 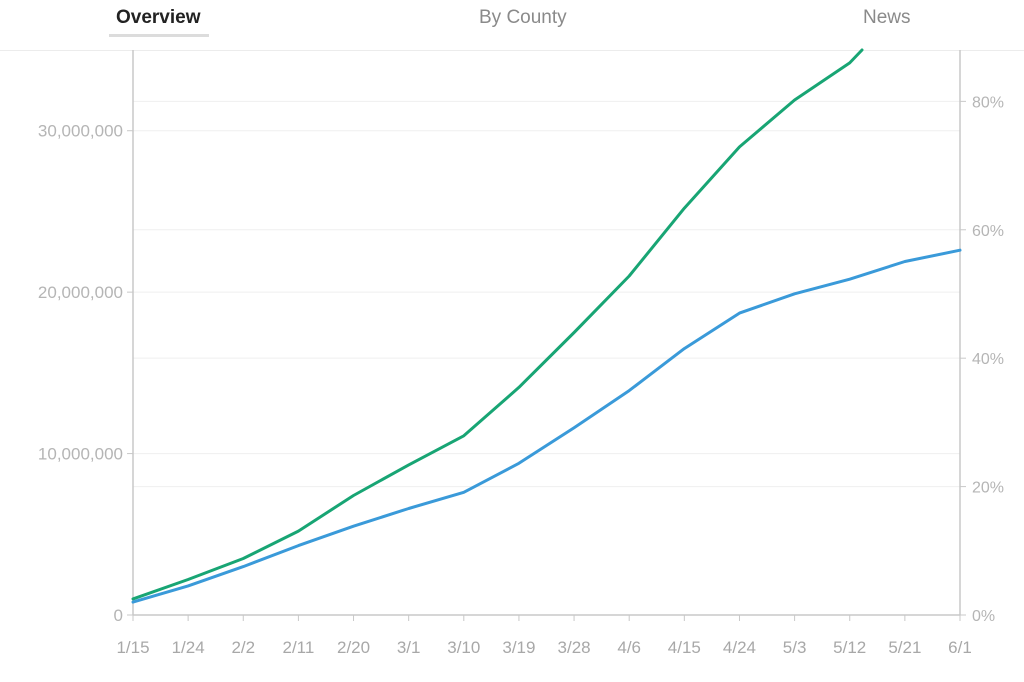 I want to click on y-tick-left-label: 30,000,000, so click(x=80, y=131).